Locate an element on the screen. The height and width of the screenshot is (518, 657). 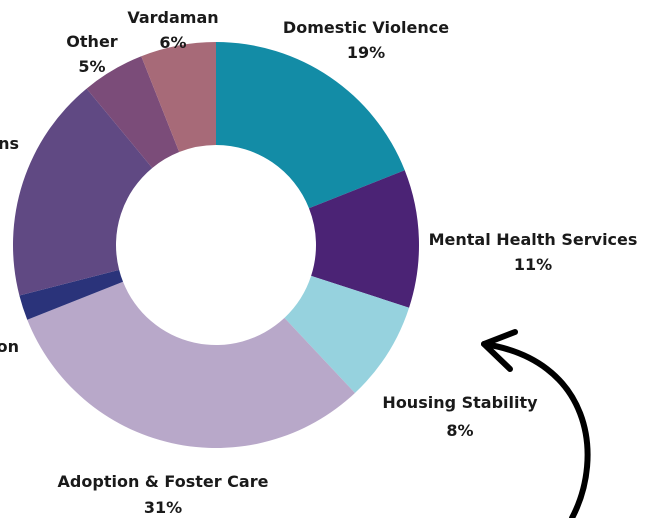
label-adoption-foster-care: Adoption & Foster Care is located at coordinates (163, 481).